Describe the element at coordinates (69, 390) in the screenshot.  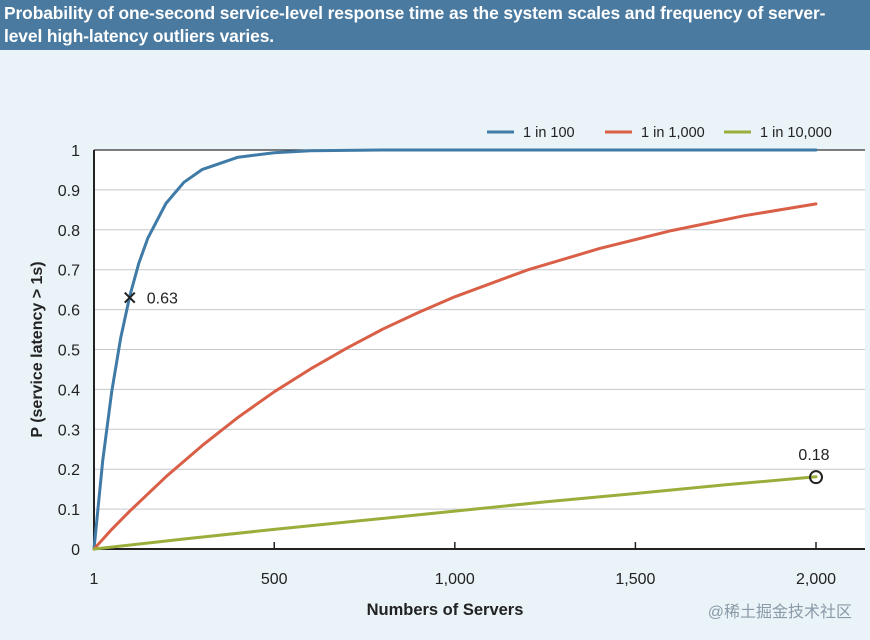
I see `y-tick-label: 0.4` at that location.